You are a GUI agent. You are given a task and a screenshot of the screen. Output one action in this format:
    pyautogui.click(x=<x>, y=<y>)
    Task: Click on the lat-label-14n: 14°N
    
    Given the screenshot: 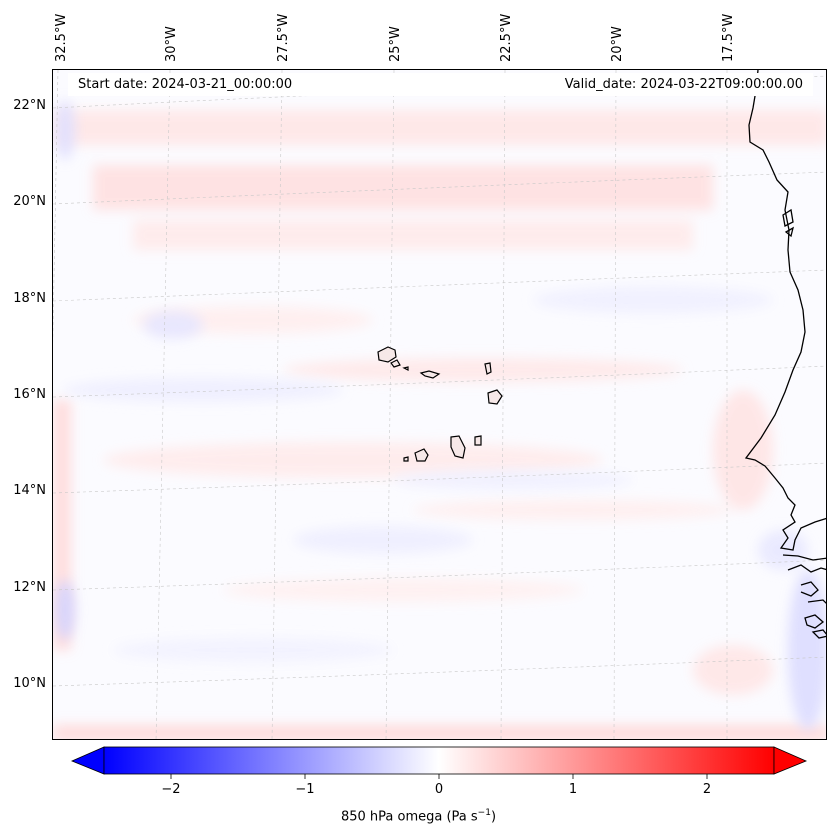 What is the action you would take?
    pyautogui.click(x=29, y=490)
    